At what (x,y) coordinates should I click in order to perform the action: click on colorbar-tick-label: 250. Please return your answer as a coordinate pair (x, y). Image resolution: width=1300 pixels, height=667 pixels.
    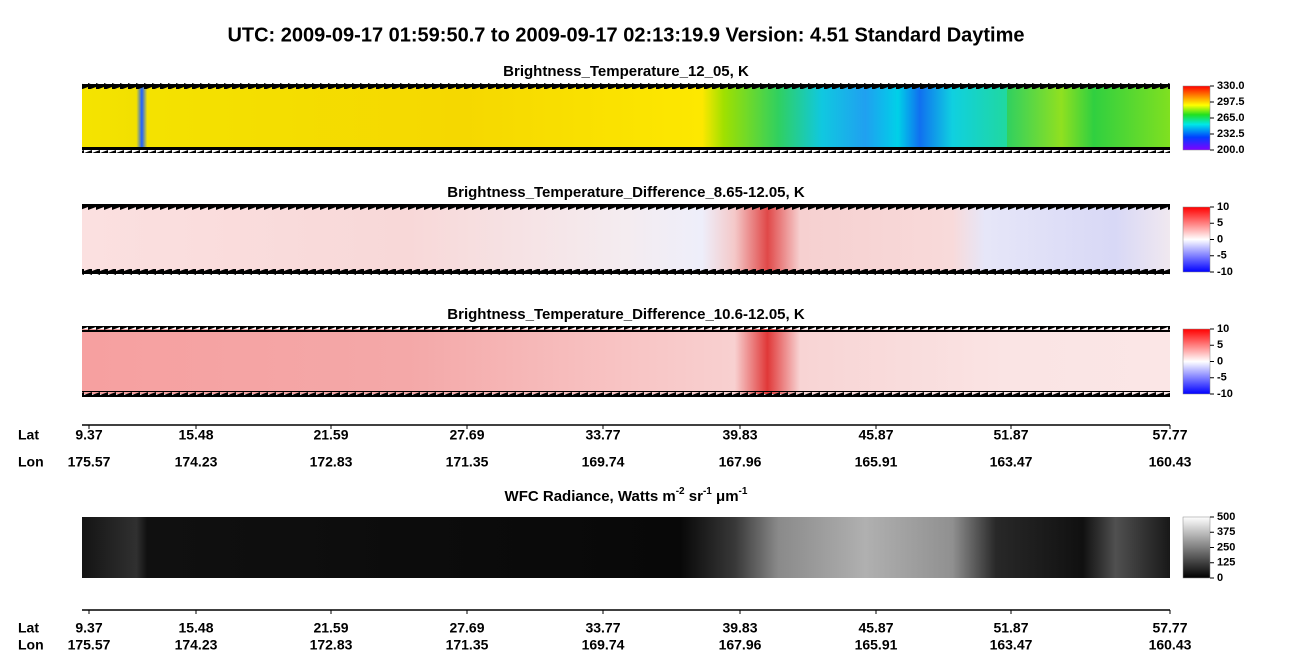
    Looking at the image, I should click on (1226, 547).